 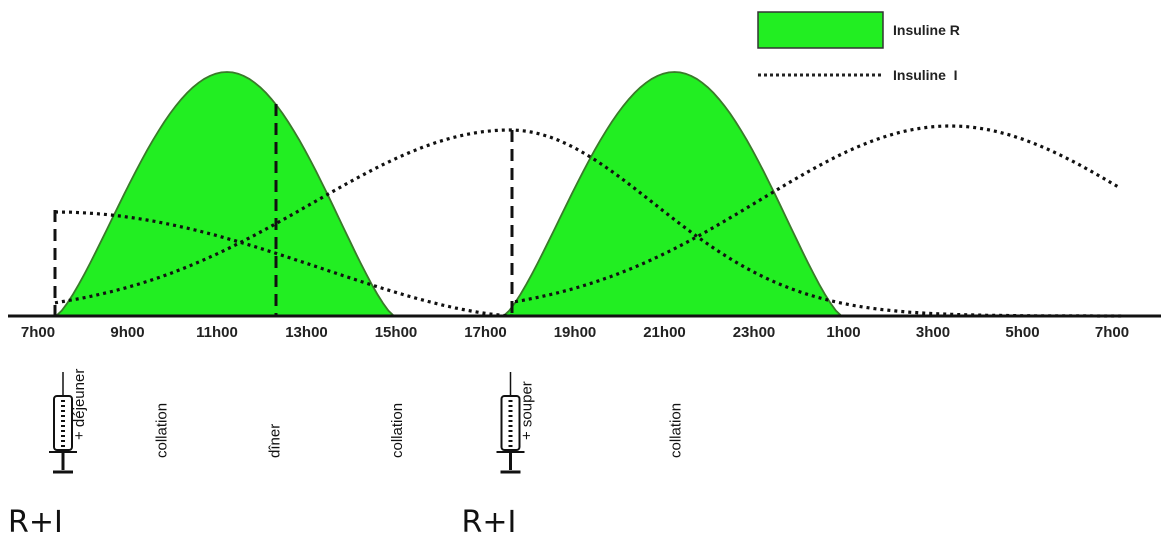 I want to click on syringe-icon-1: + déjeuner, so click(x=68, y=421).